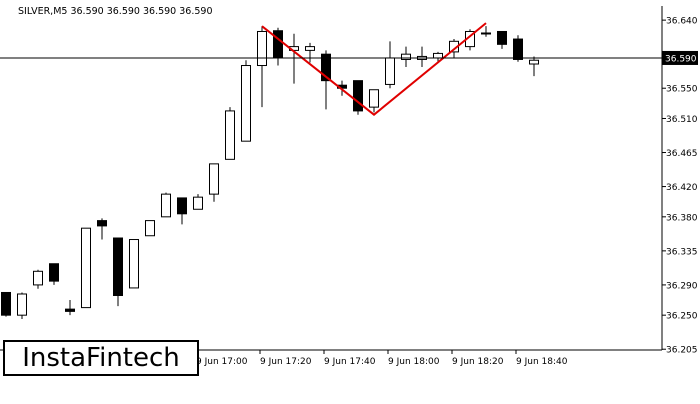  I want to click on y-tick-label: 36.510, so click(682, 120).